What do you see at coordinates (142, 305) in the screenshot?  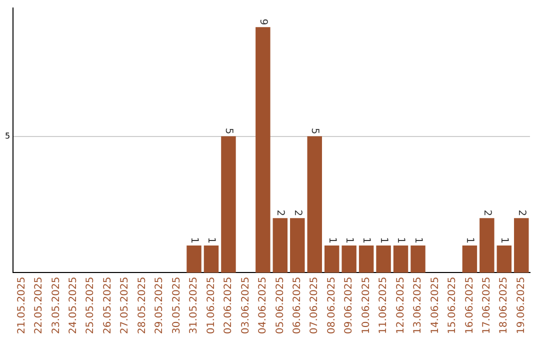 I see `x-tick-label: 28.05.2025` at bounding box center [142, 305].